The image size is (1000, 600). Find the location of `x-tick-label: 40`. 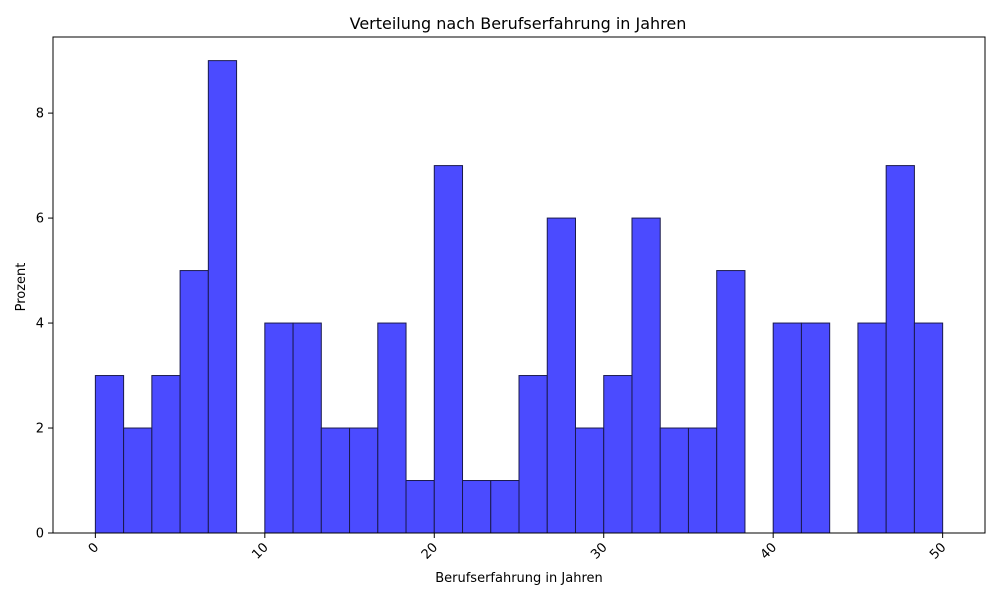

x-tick-label: 40 is located at coordinates (769, 551).